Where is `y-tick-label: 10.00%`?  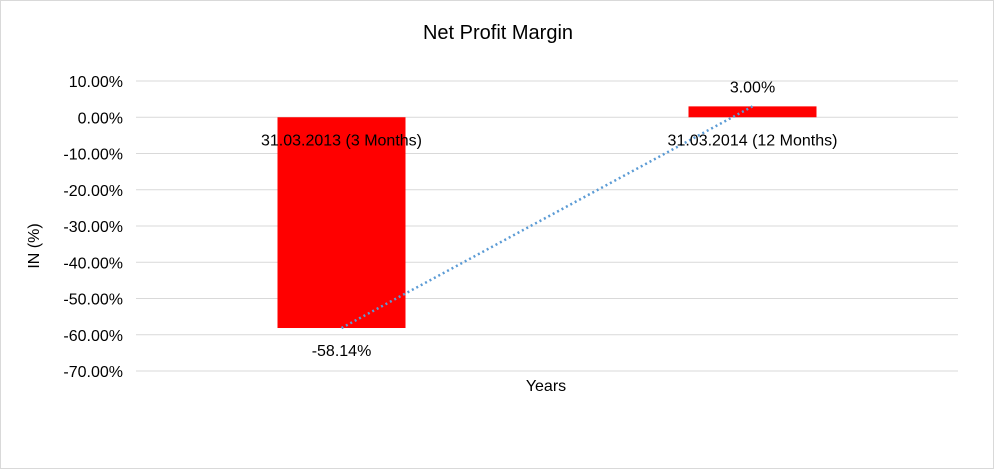
y-tick-label: 10.00% is located at coordinates (96, 82).